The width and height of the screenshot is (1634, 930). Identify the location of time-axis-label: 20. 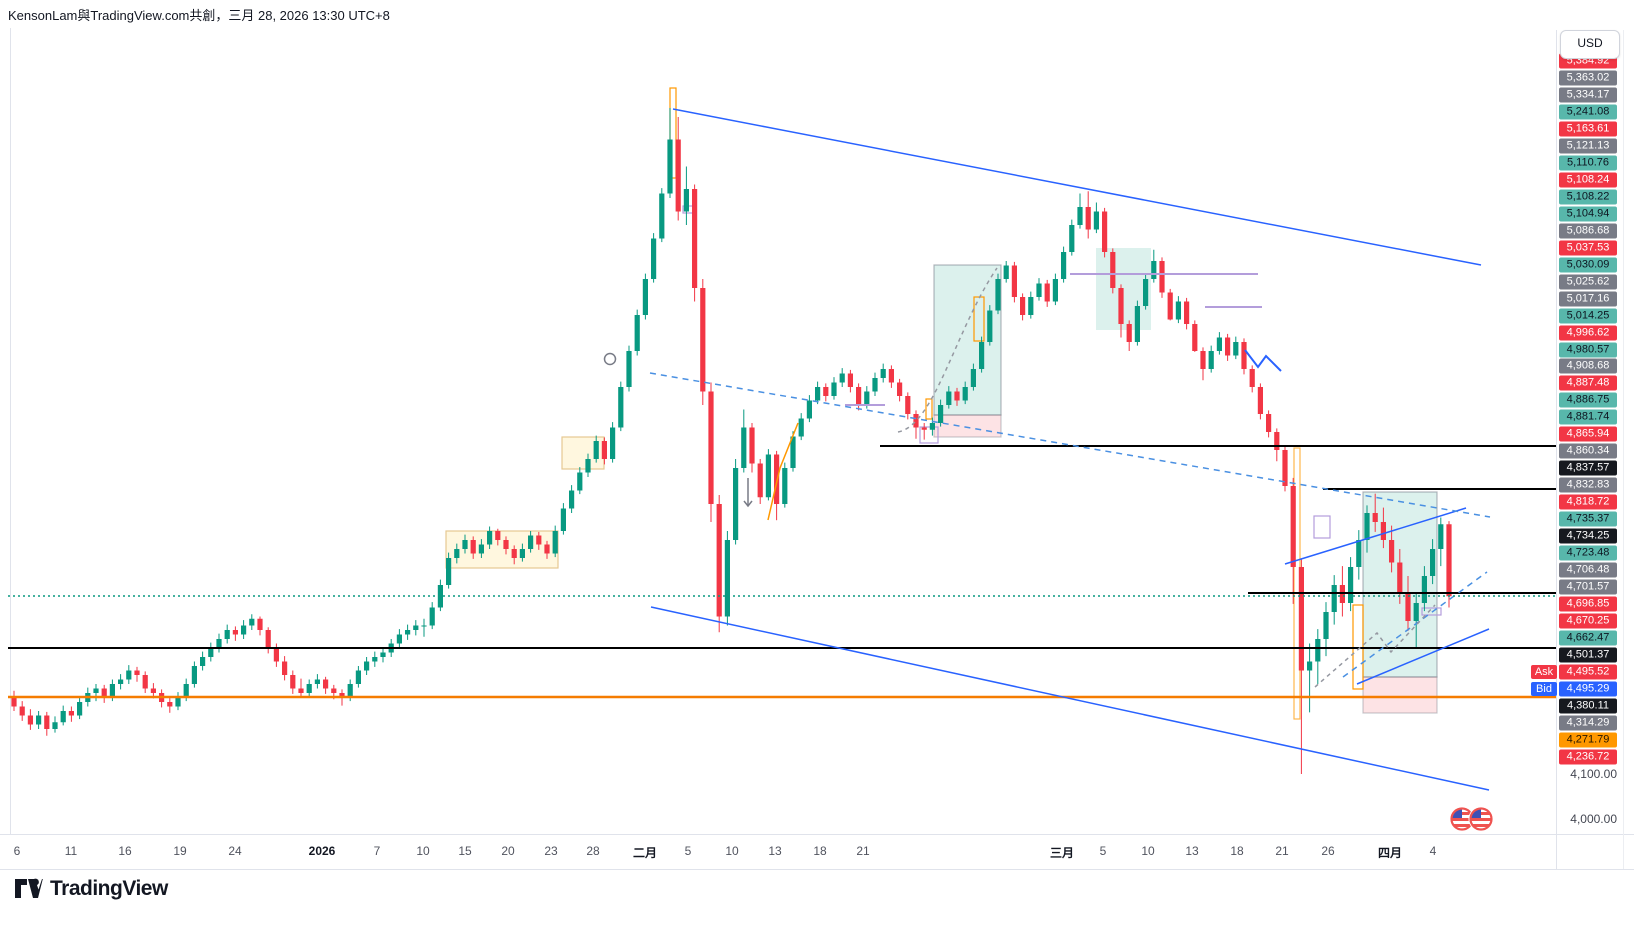
(508, 851).